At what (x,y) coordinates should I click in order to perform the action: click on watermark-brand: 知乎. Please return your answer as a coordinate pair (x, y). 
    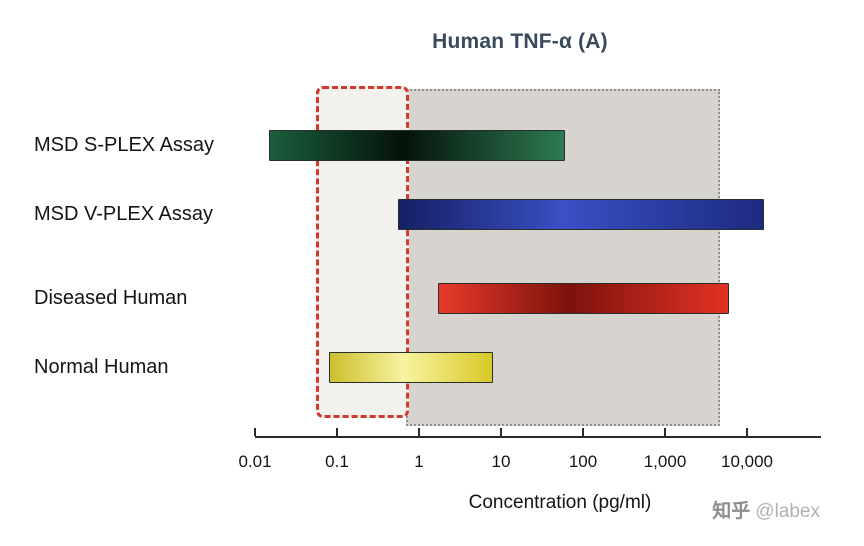
    Looking at the image, I should click on (731, 511).